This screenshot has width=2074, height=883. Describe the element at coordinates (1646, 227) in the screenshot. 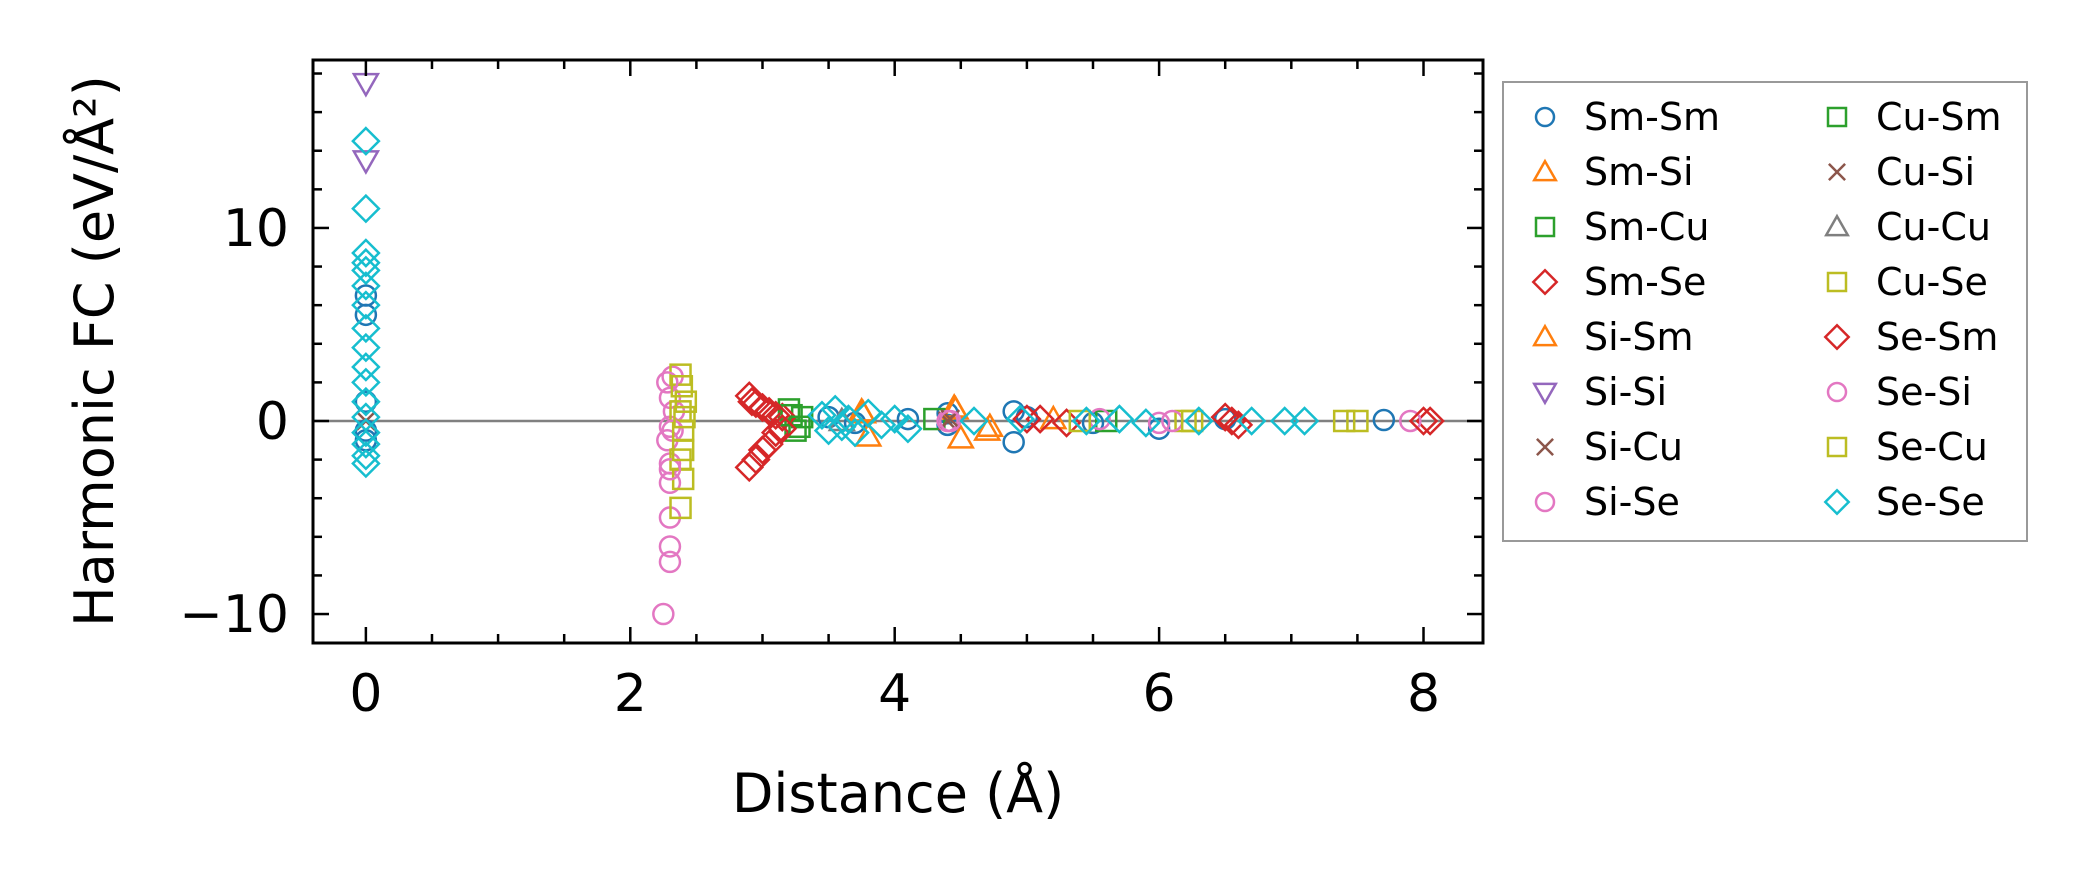

I see `legend-label: Sm-Cu` at that location.